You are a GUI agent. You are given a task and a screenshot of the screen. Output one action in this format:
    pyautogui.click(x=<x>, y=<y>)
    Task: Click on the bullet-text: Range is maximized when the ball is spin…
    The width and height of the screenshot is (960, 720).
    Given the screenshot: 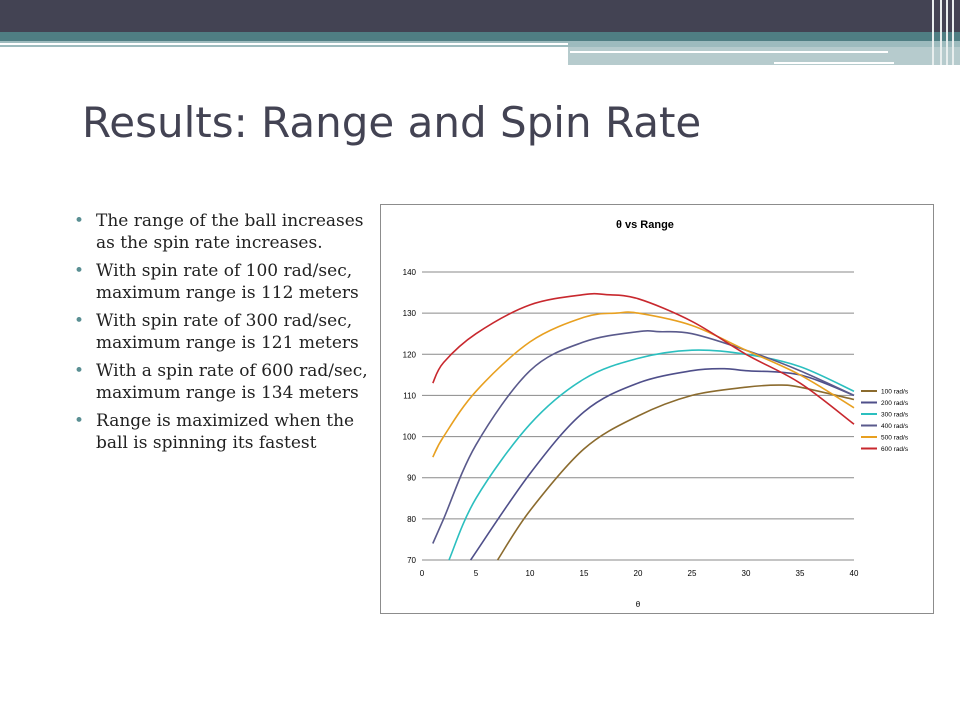 What is the action you would take?
    pyautogui.click(x=225, y=432)
    